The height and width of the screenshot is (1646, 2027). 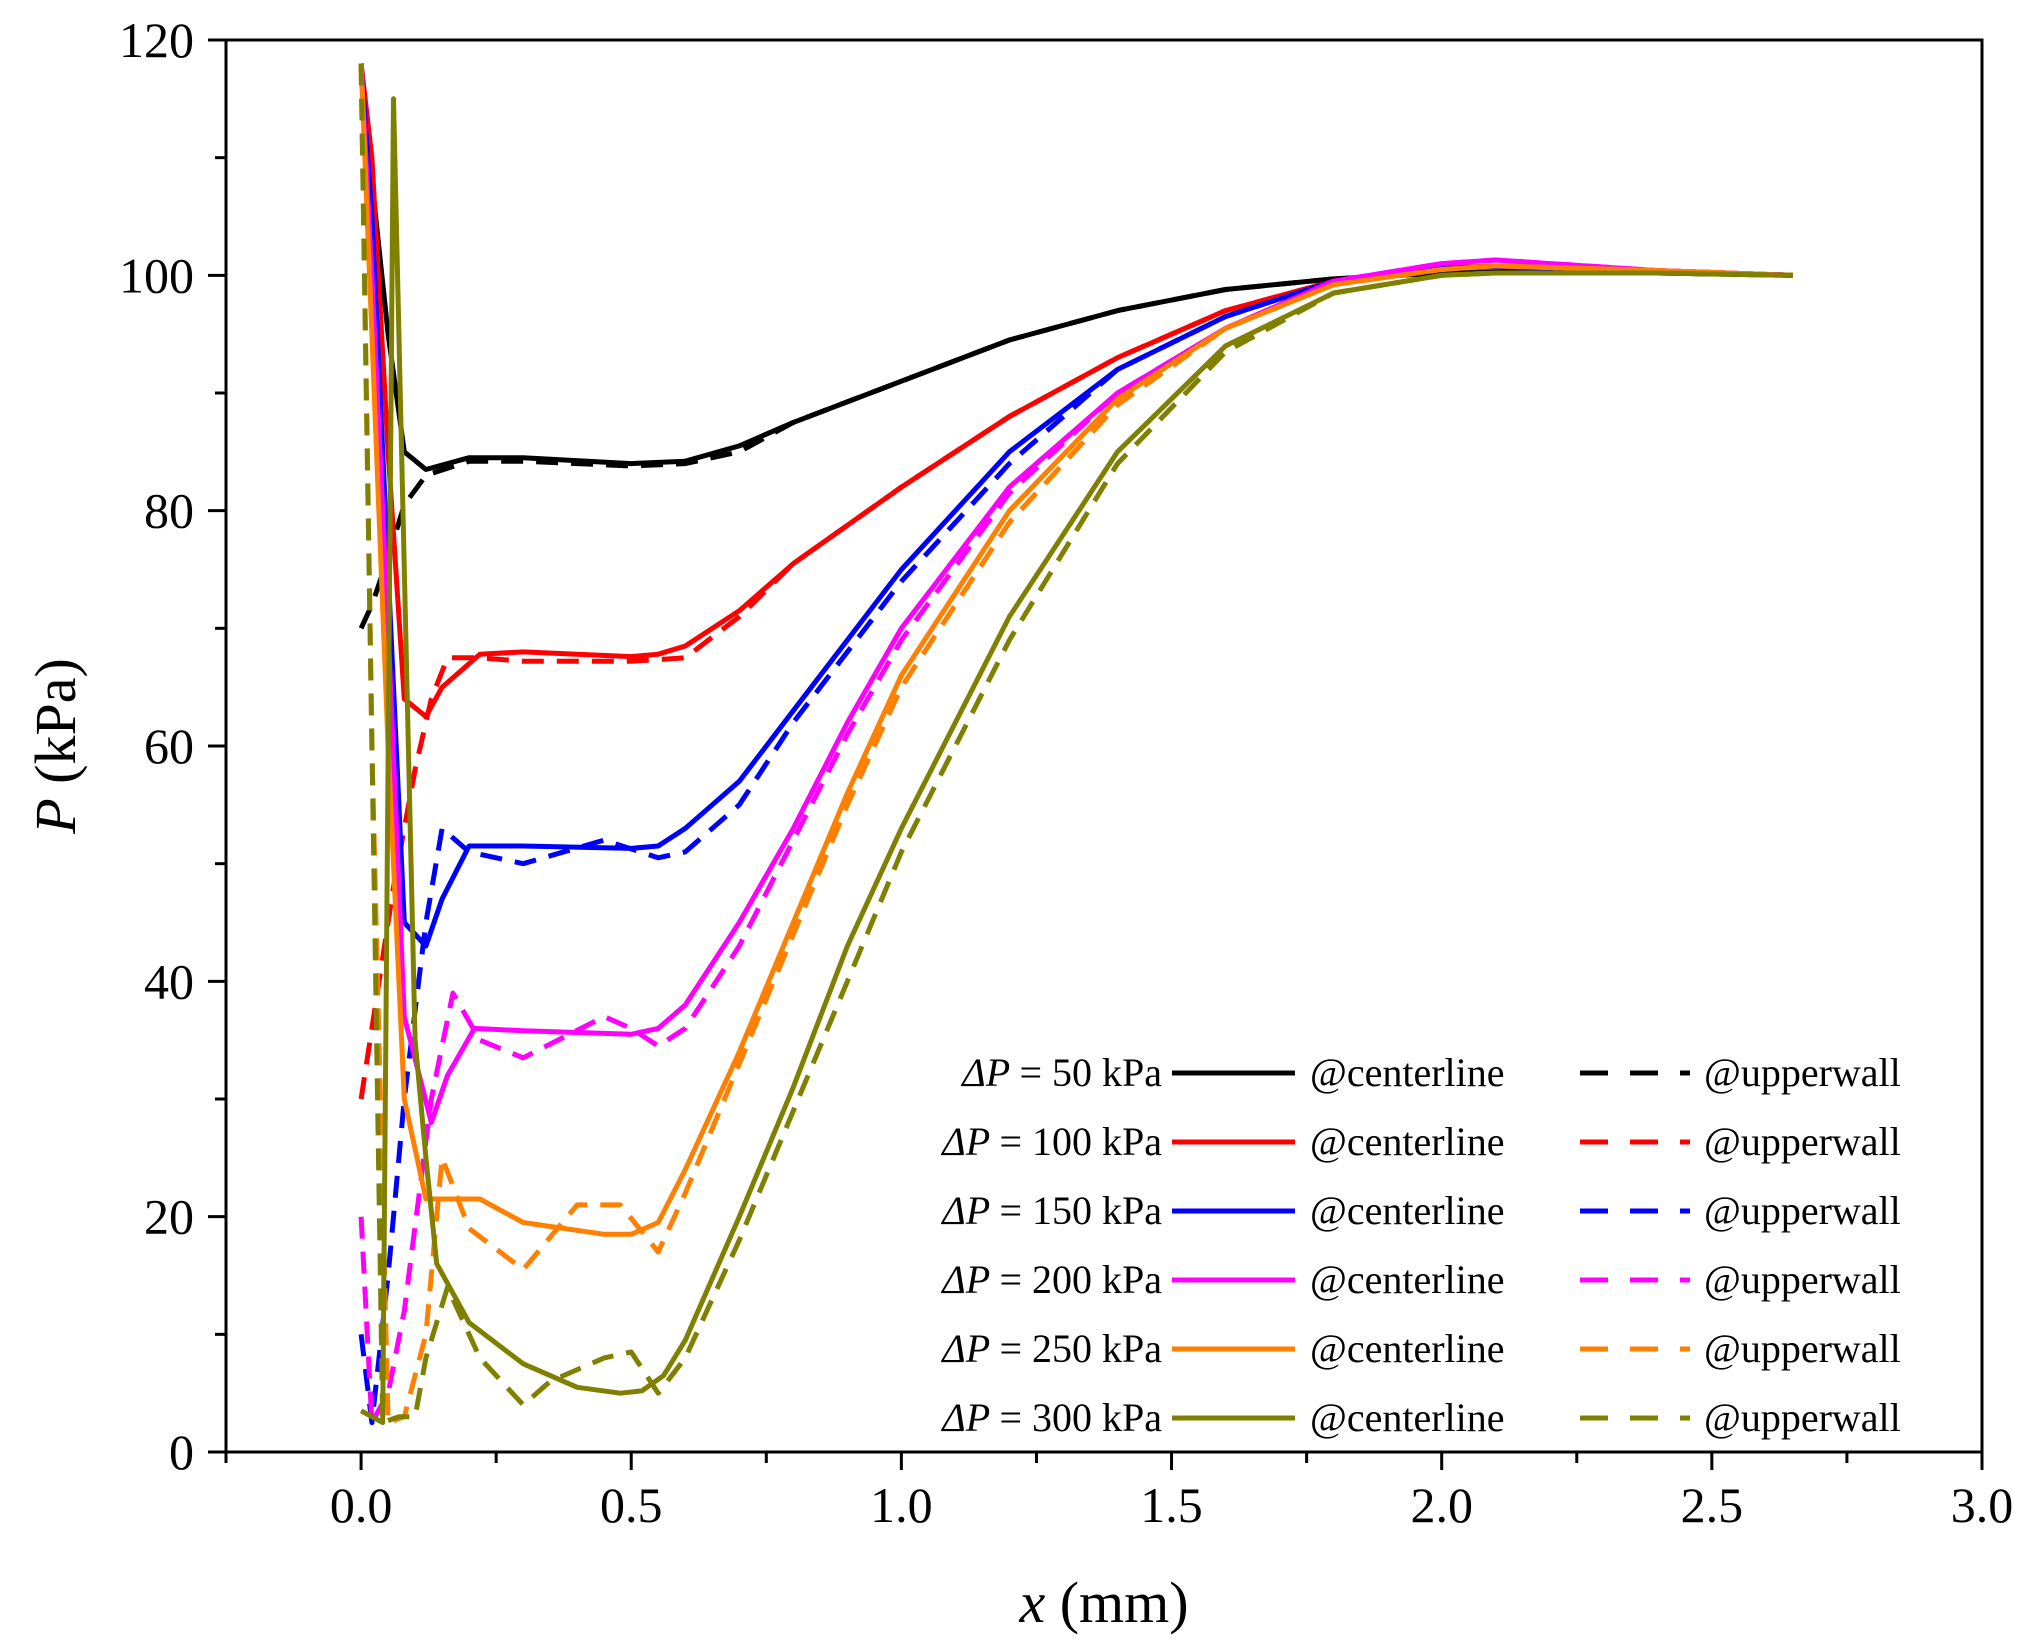 What do you see at coordinates (361, 1505) in the screenshot?
I see `x-tick-label: 0.0` at bounding box center [361, 1505].